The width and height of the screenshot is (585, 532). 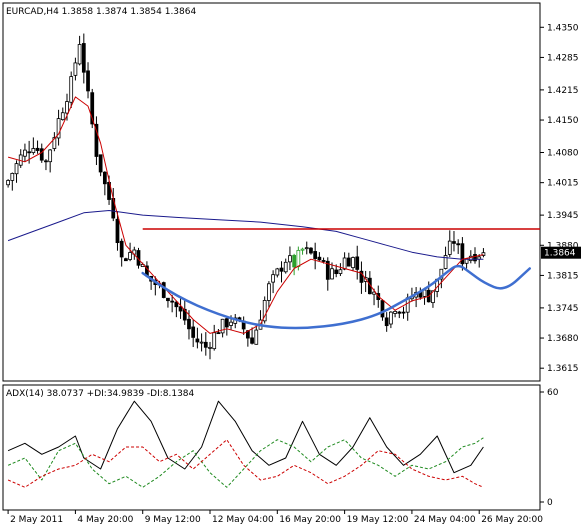 What do you see at coordinates (563, 28) in the screenshot?
I see `price-tick-label: 1.4350` at bounding box center [563, 28].